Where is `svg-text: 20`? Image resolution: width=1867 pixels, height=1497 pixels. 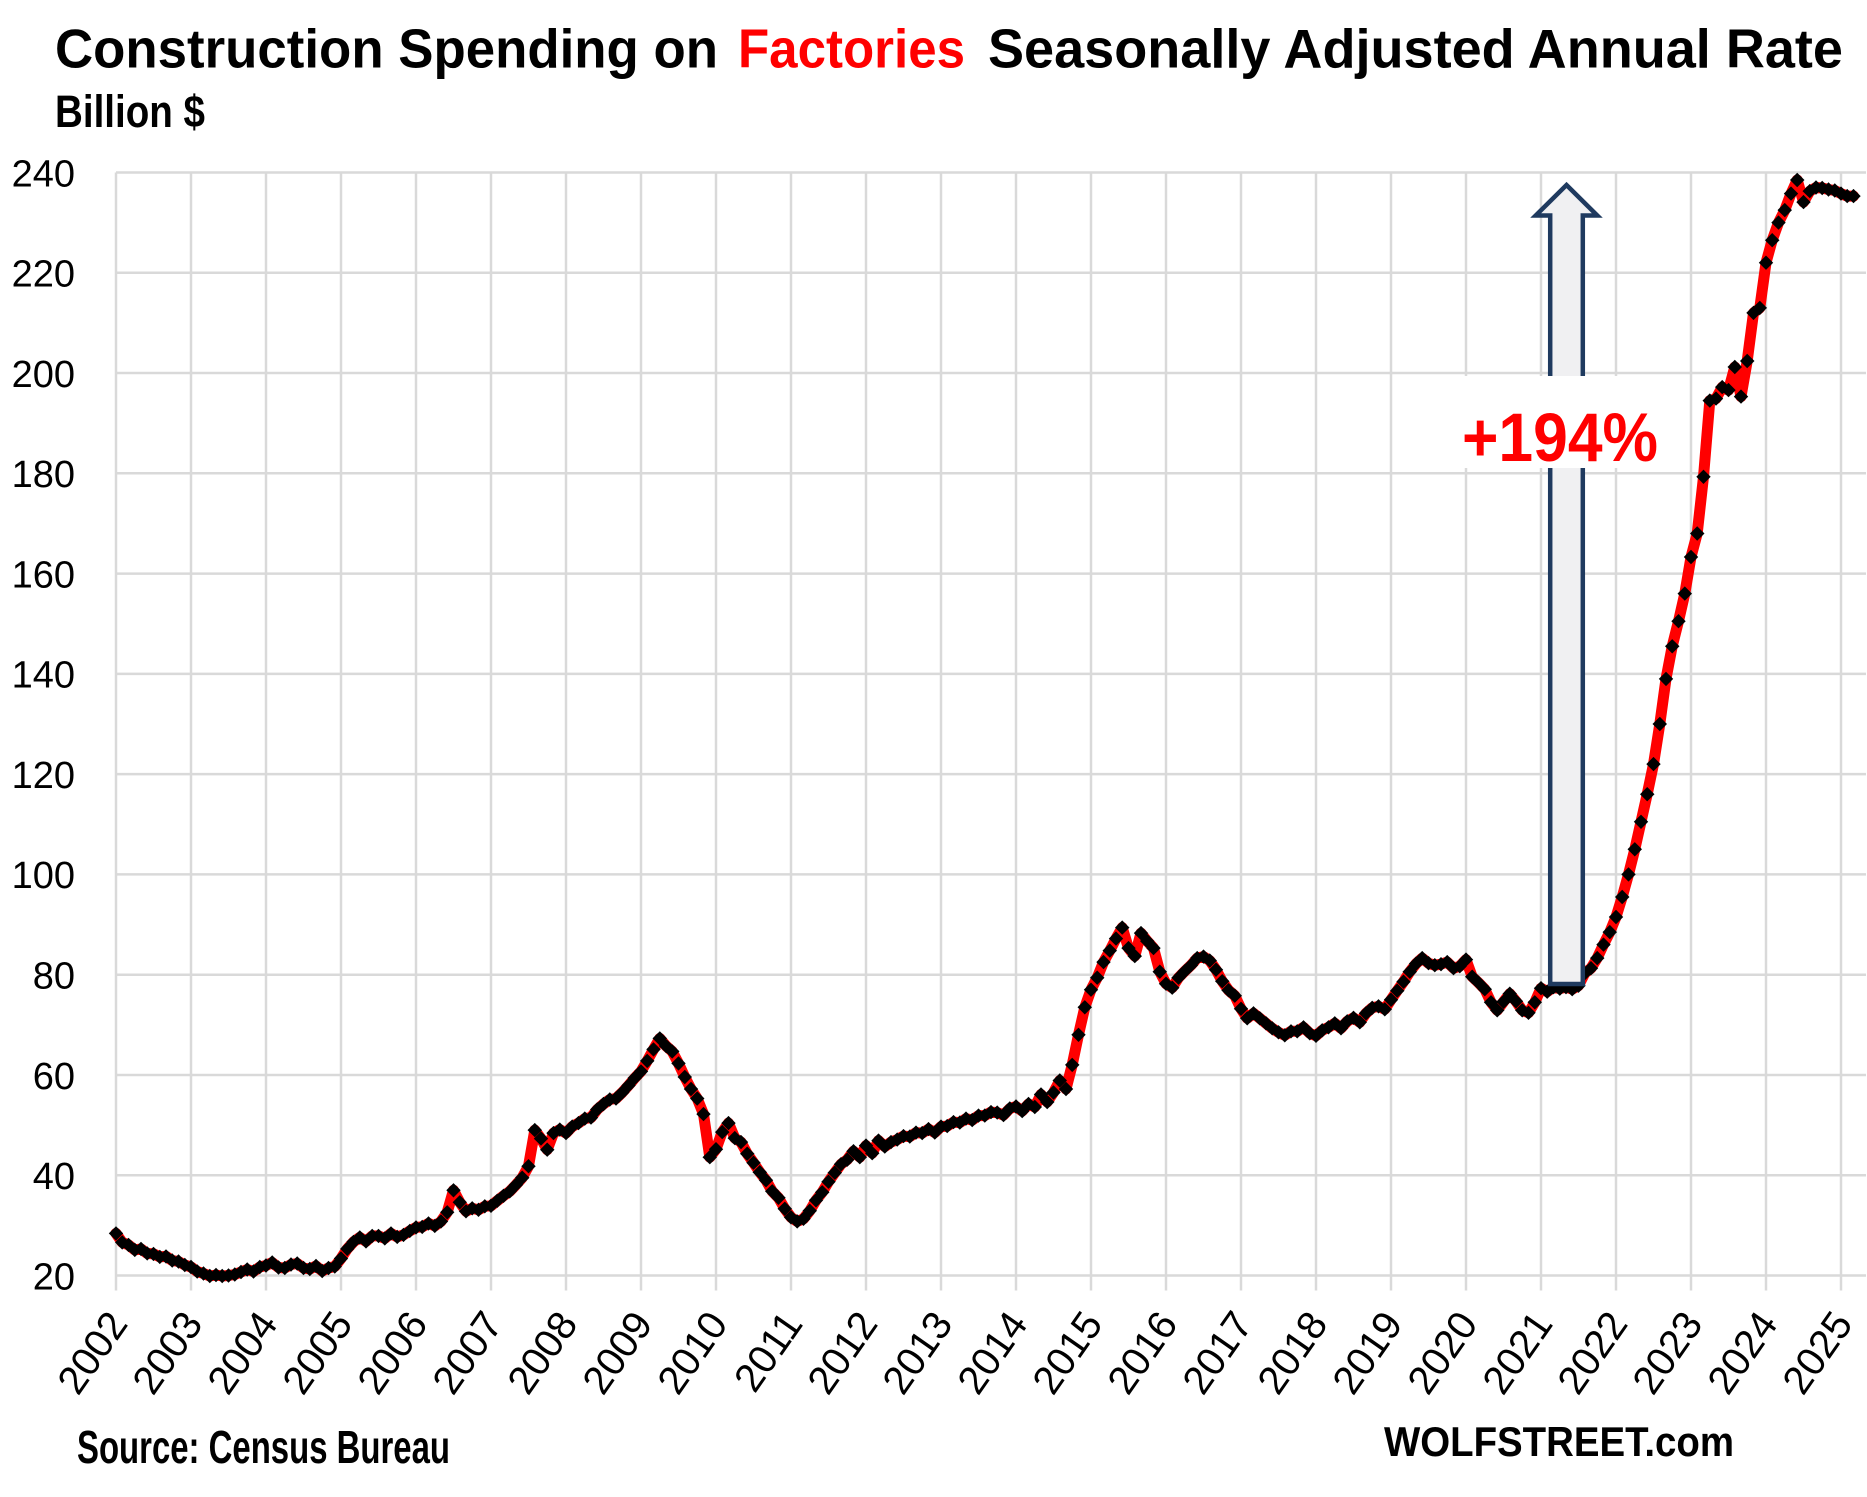 svg-text: 20 is located at coordinates (54, 1277).